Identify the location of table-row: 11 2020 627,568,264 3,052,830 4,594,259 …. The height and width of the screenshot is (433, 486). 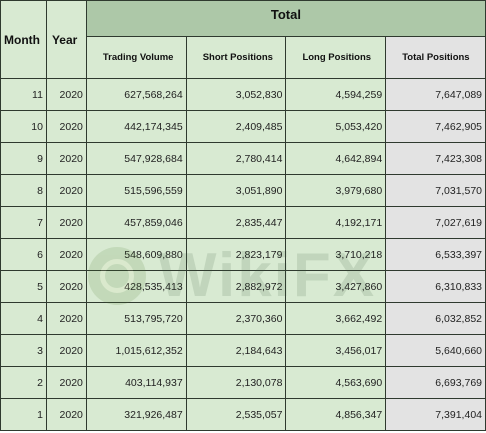
(243, 94).